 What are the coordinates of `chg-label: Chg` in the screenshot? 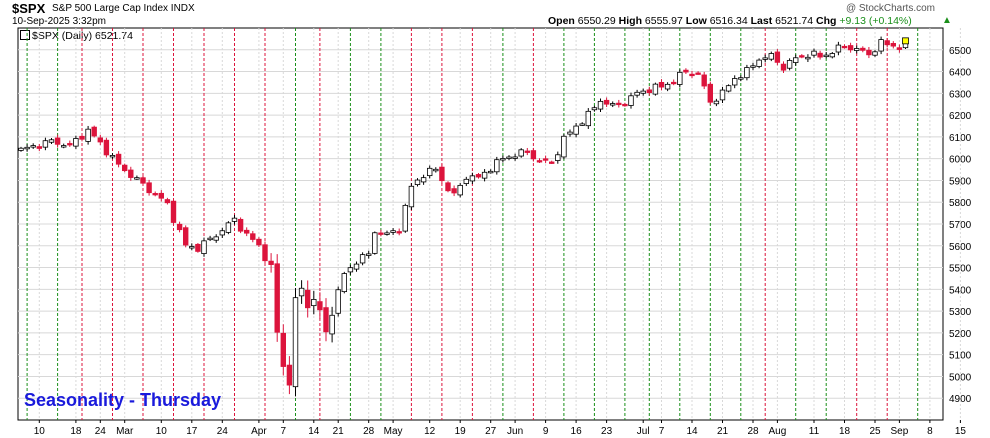 It's located at (826, 21).